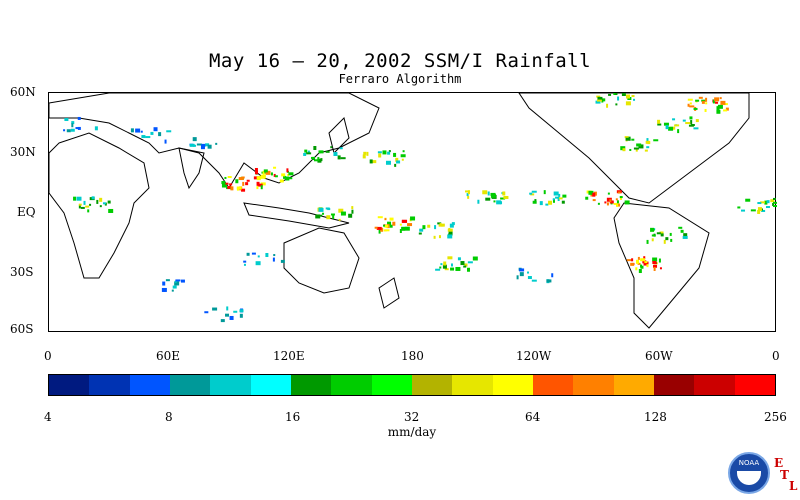  What do you see at coordinates (749, 463) in the screenshot?
I see `noaa-logo-text: NOAA` at bounding box center [749, 463].